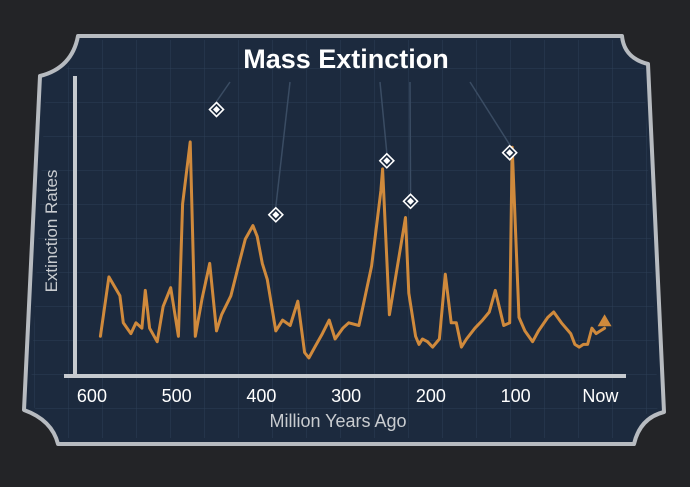  What do you see at coordinates (51, 231) in the screenshot?
I see `y-axis-label: Extinction Rates` at bounding box center [51, 231].